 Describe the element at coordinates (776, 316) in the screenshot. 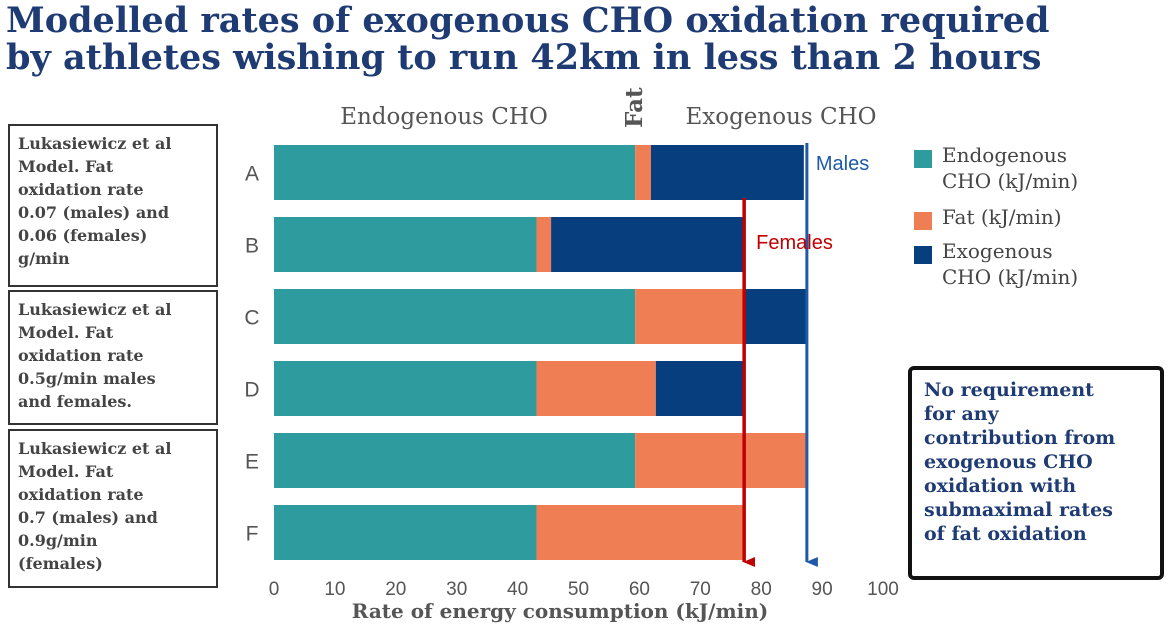

I see `bar-c-exogenous` at that location.